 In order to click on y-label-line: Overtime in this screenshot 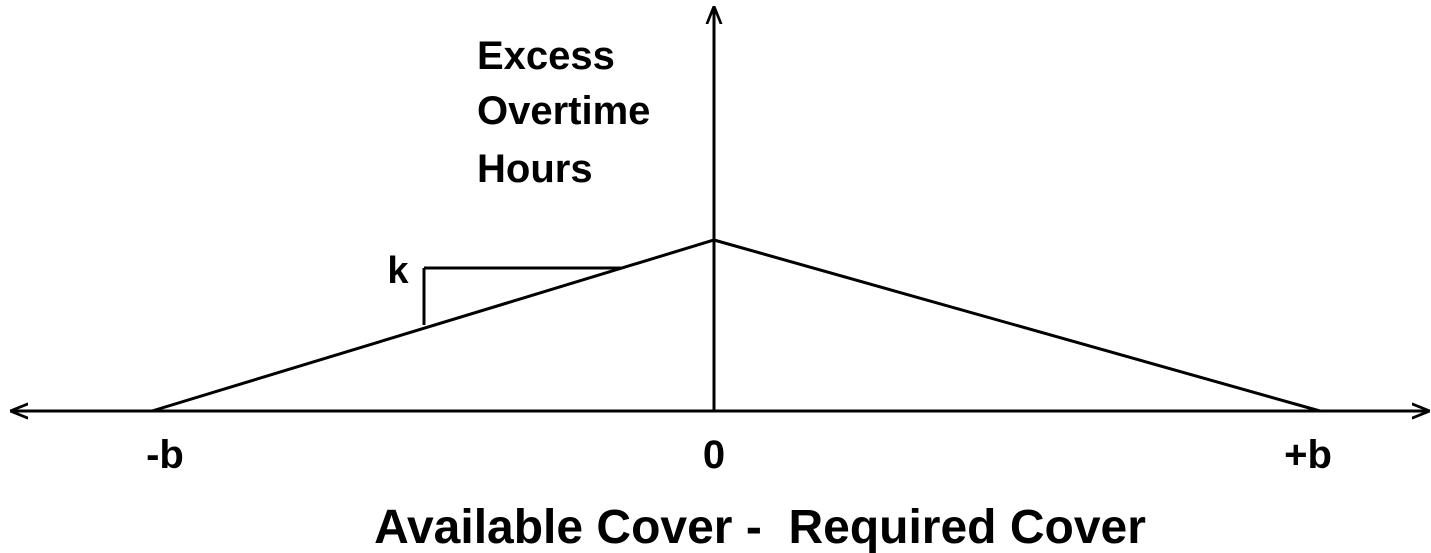, I will do `click(563, 111)`.